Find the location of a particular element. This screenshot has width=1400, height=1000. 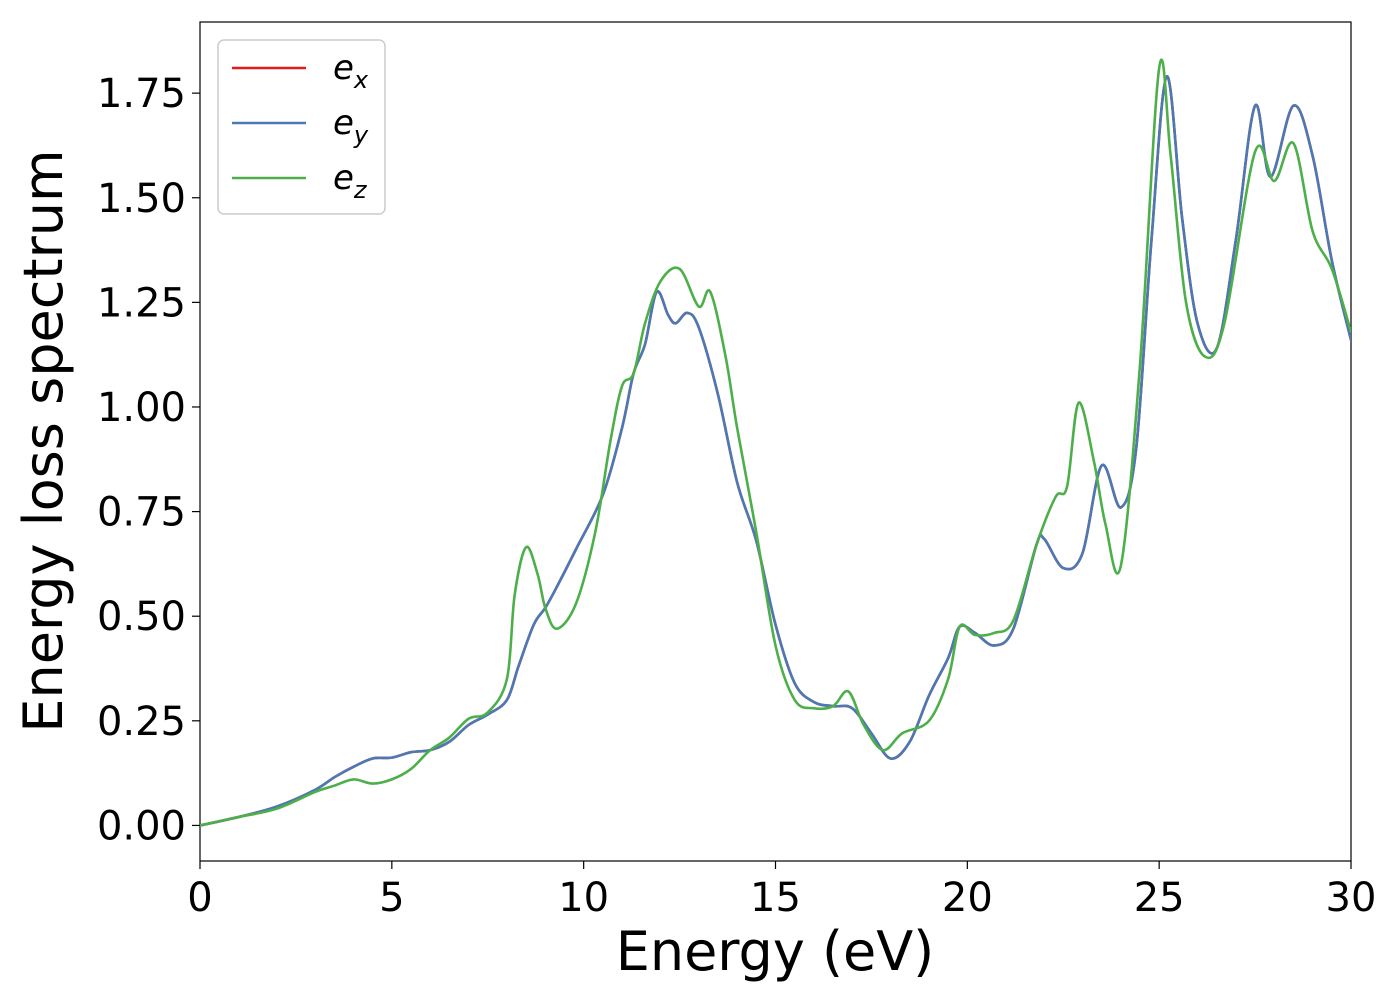

y-tick-label: 1.75 is located at coordinates (141, 94).